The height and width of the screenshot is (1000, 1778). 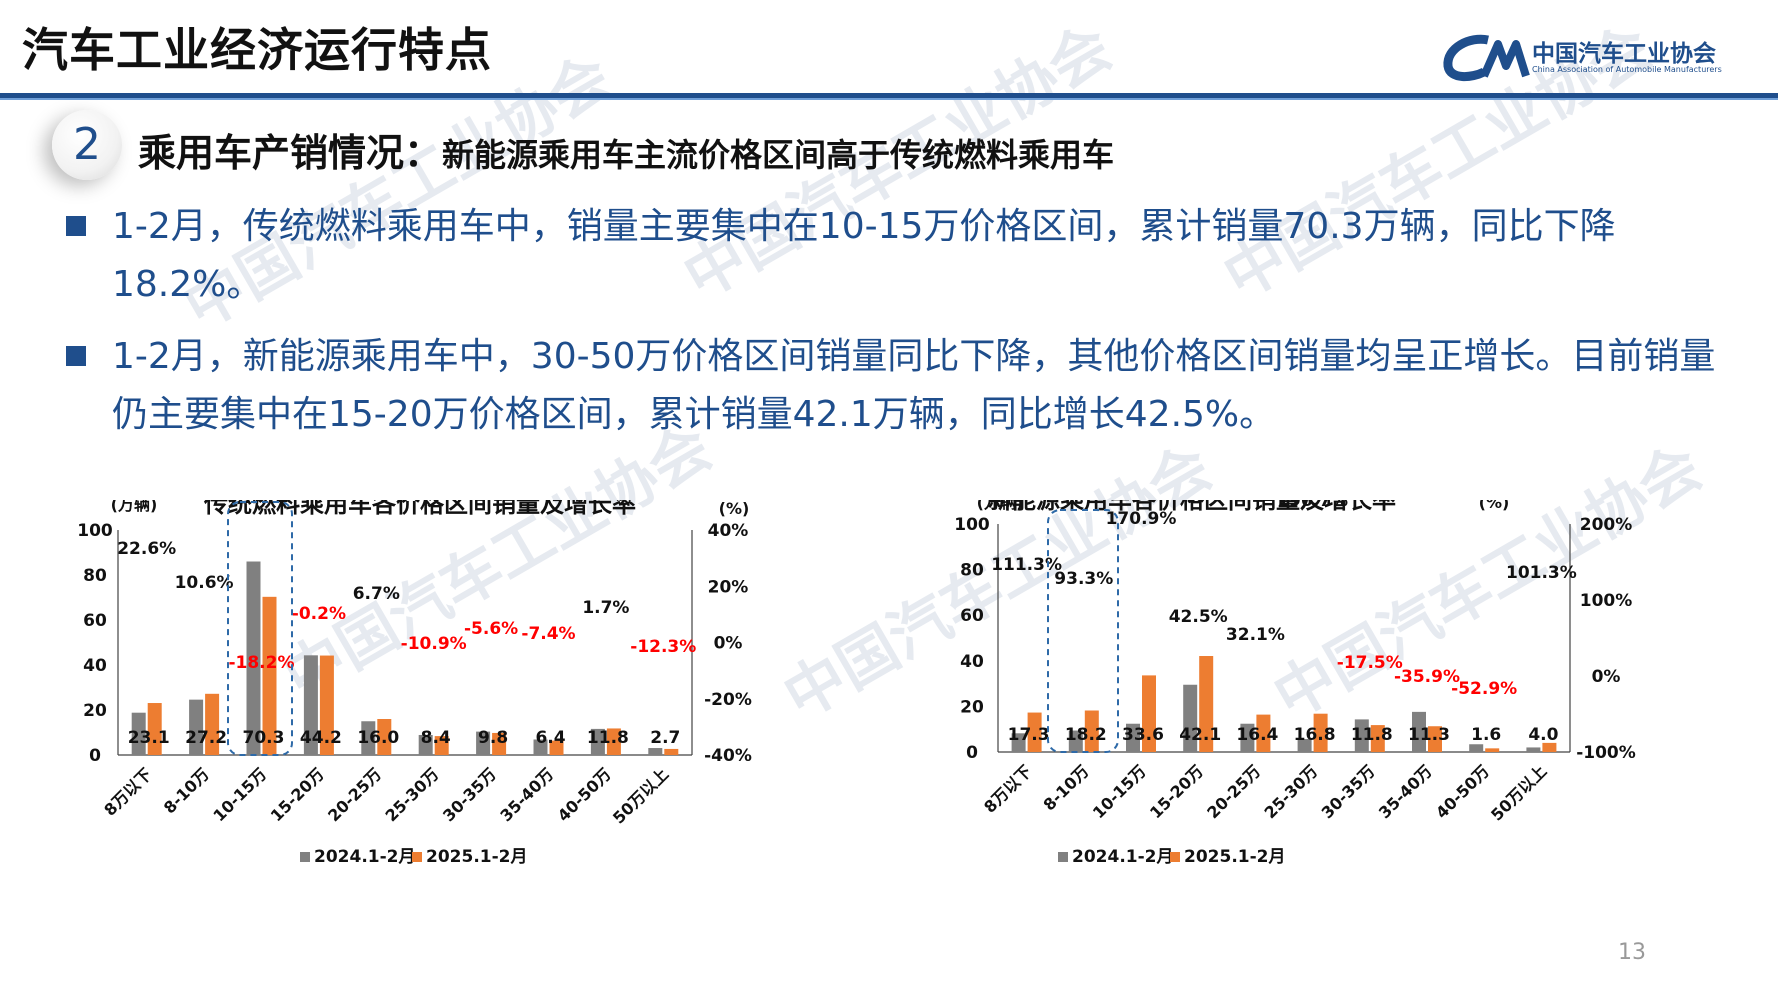 What do you see at coordinates (1312, 505) in the screenshot?
I see `growth-rate-label: 196.7%` at bounding box center [1312, 505].